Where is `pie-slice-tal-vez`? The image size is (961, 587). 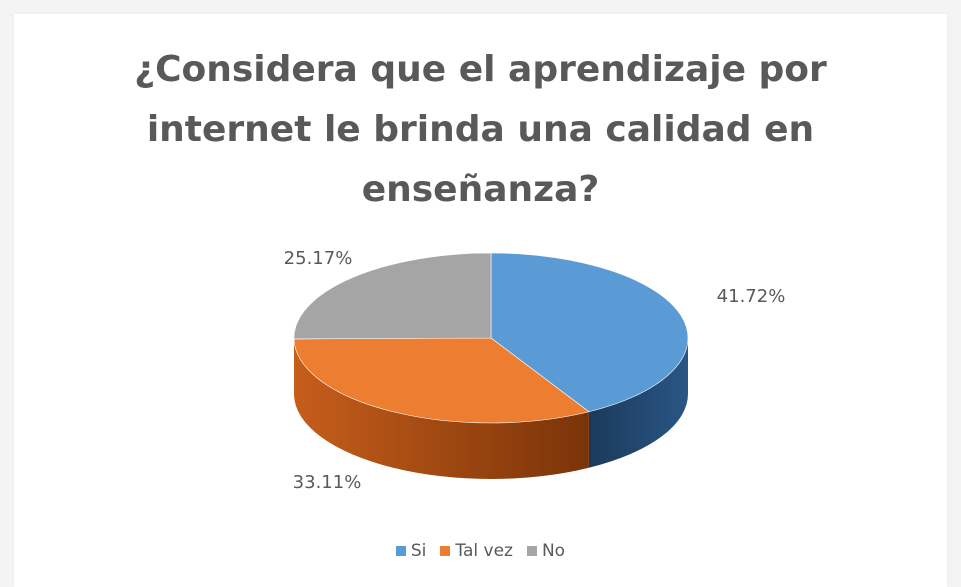
pie-slice-tal-vez is located at coordinates (441, 380).